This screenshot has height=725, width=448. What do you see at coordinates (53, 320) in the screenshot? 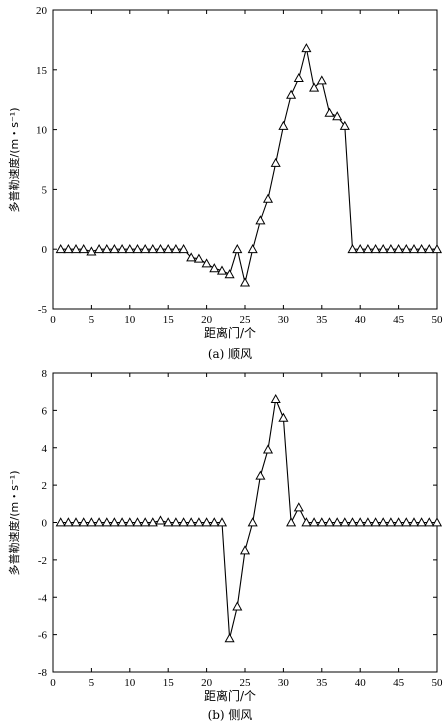
I see `chart-a-x-tick-label: 0` at bounding box center [53, 320].